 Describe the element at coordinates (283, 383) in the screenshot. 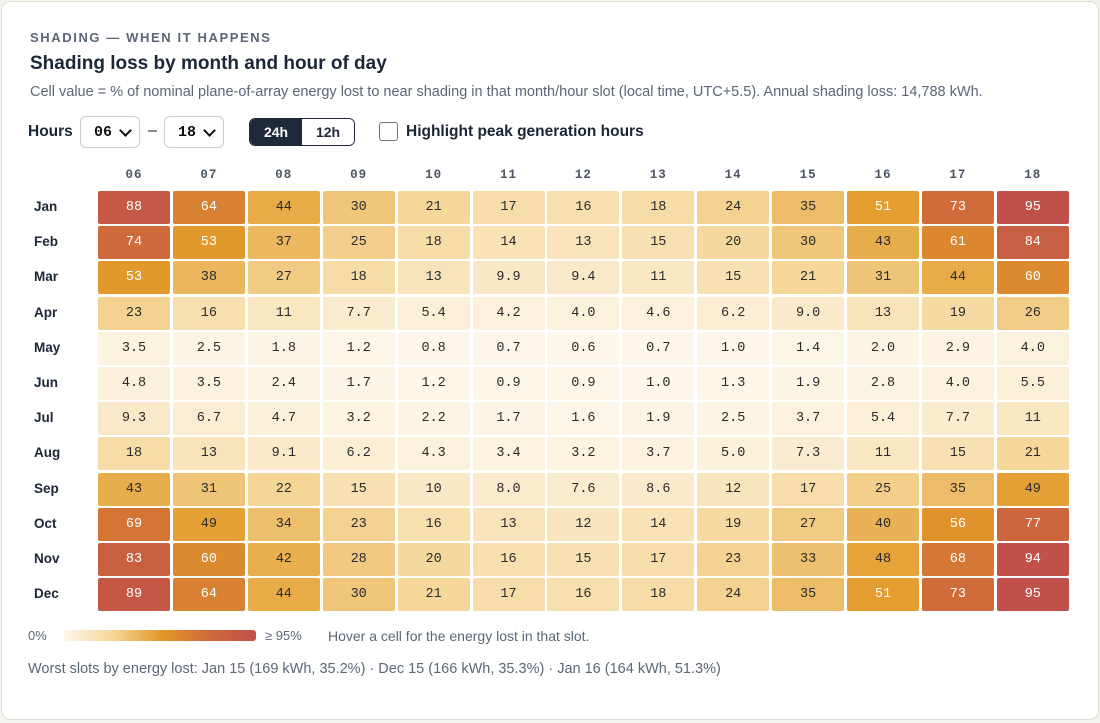

I see `heatmap-cell: 2.4` at that location.